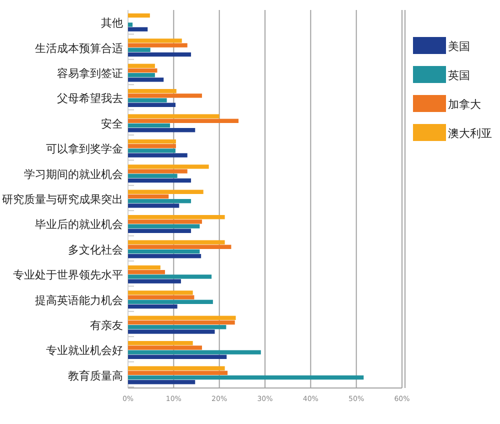 This screenshot has height=424, width=500. Describe the element at coordinates (79, 48) in the screenshot. I see `y-tick-label: 生活成本预算合适` at that location.